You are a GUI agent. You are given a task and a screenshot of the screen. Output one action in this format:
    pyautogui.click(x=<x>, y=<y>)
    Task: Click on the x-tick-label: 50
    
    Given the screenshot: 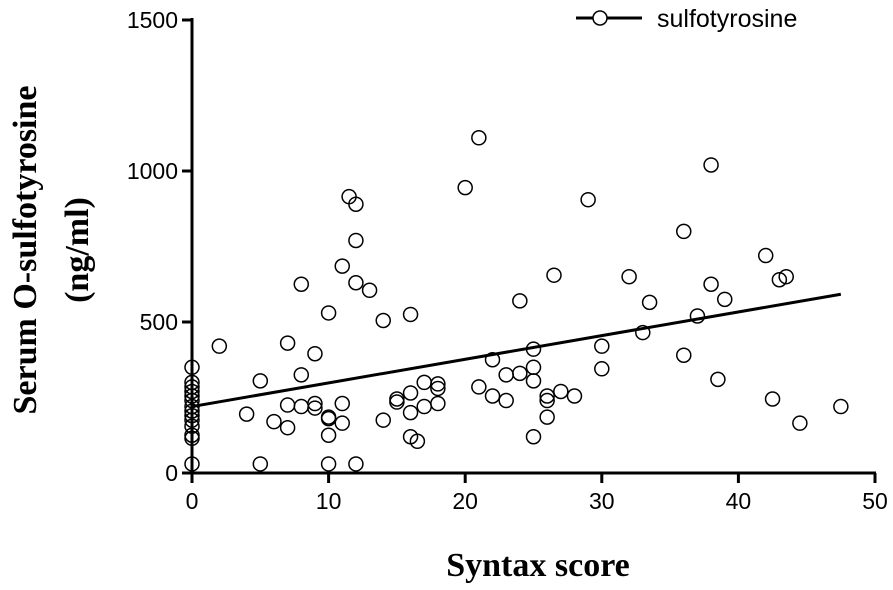 What is the action you would take?
    pyautogui.click(x=875, y=501)
    